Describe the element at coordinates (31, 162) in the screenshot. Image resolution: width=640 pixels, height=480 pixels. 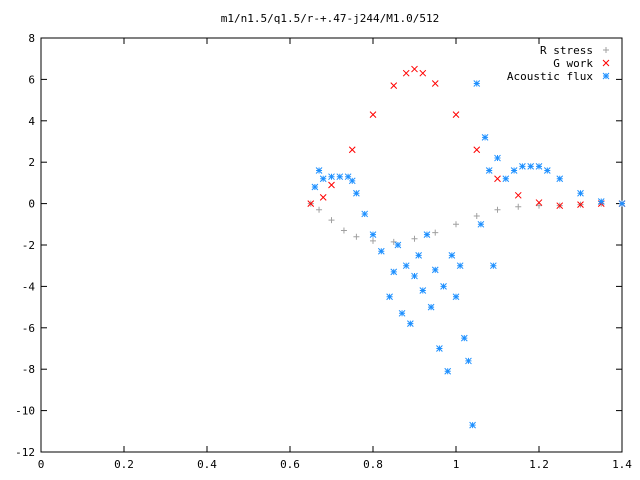
I see `y-tick-label: 2` at that location.